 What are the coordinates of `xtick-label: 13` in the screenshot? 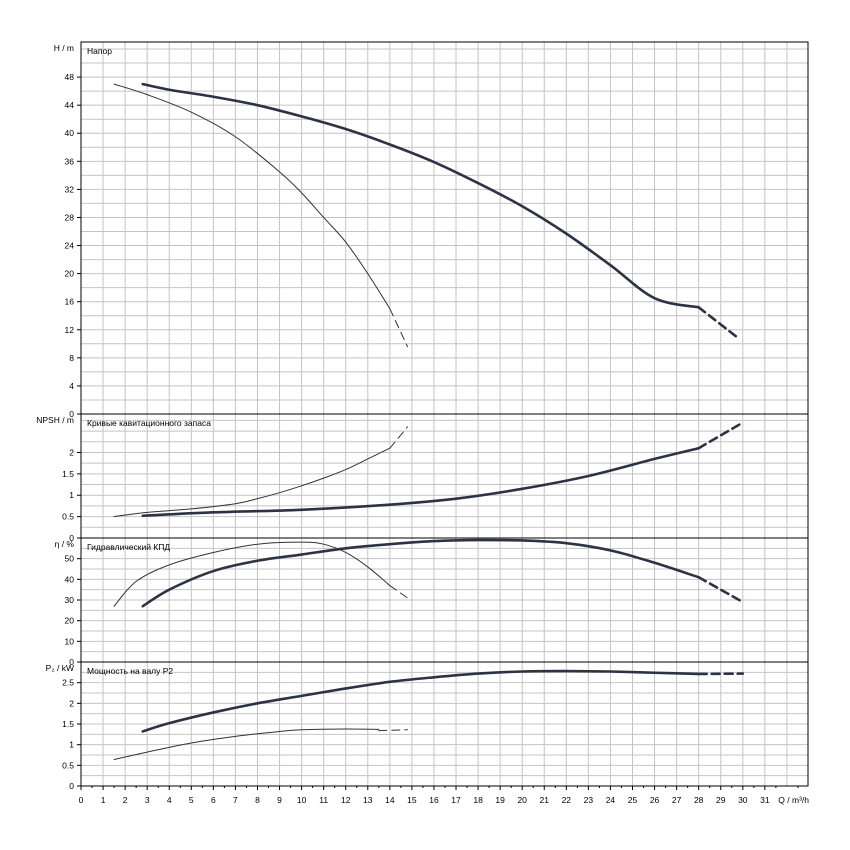 It's located at (368, 800).